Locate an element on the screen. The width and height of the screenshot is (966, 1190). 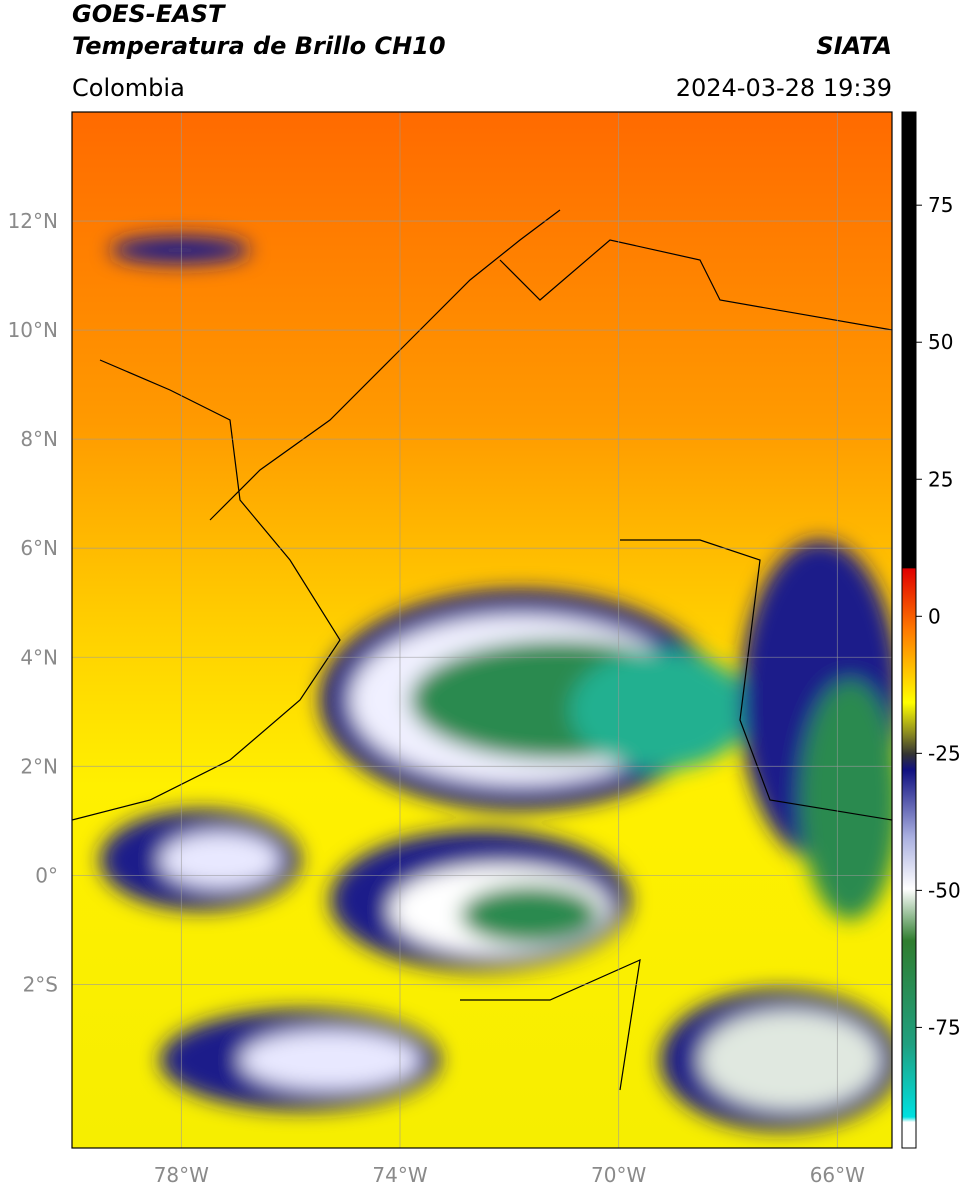
timestamp: 2024-03-28 19:39 is located at coordinates (784, 88).